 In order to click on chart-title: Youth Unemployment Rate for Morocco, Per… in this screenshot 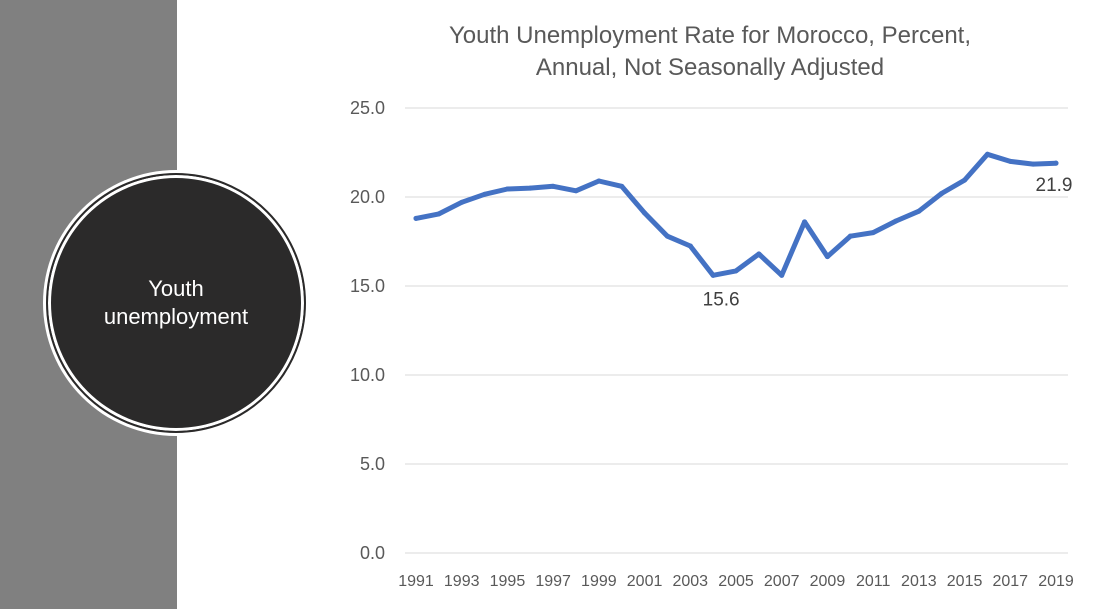, I will do `click(710, 52)`.